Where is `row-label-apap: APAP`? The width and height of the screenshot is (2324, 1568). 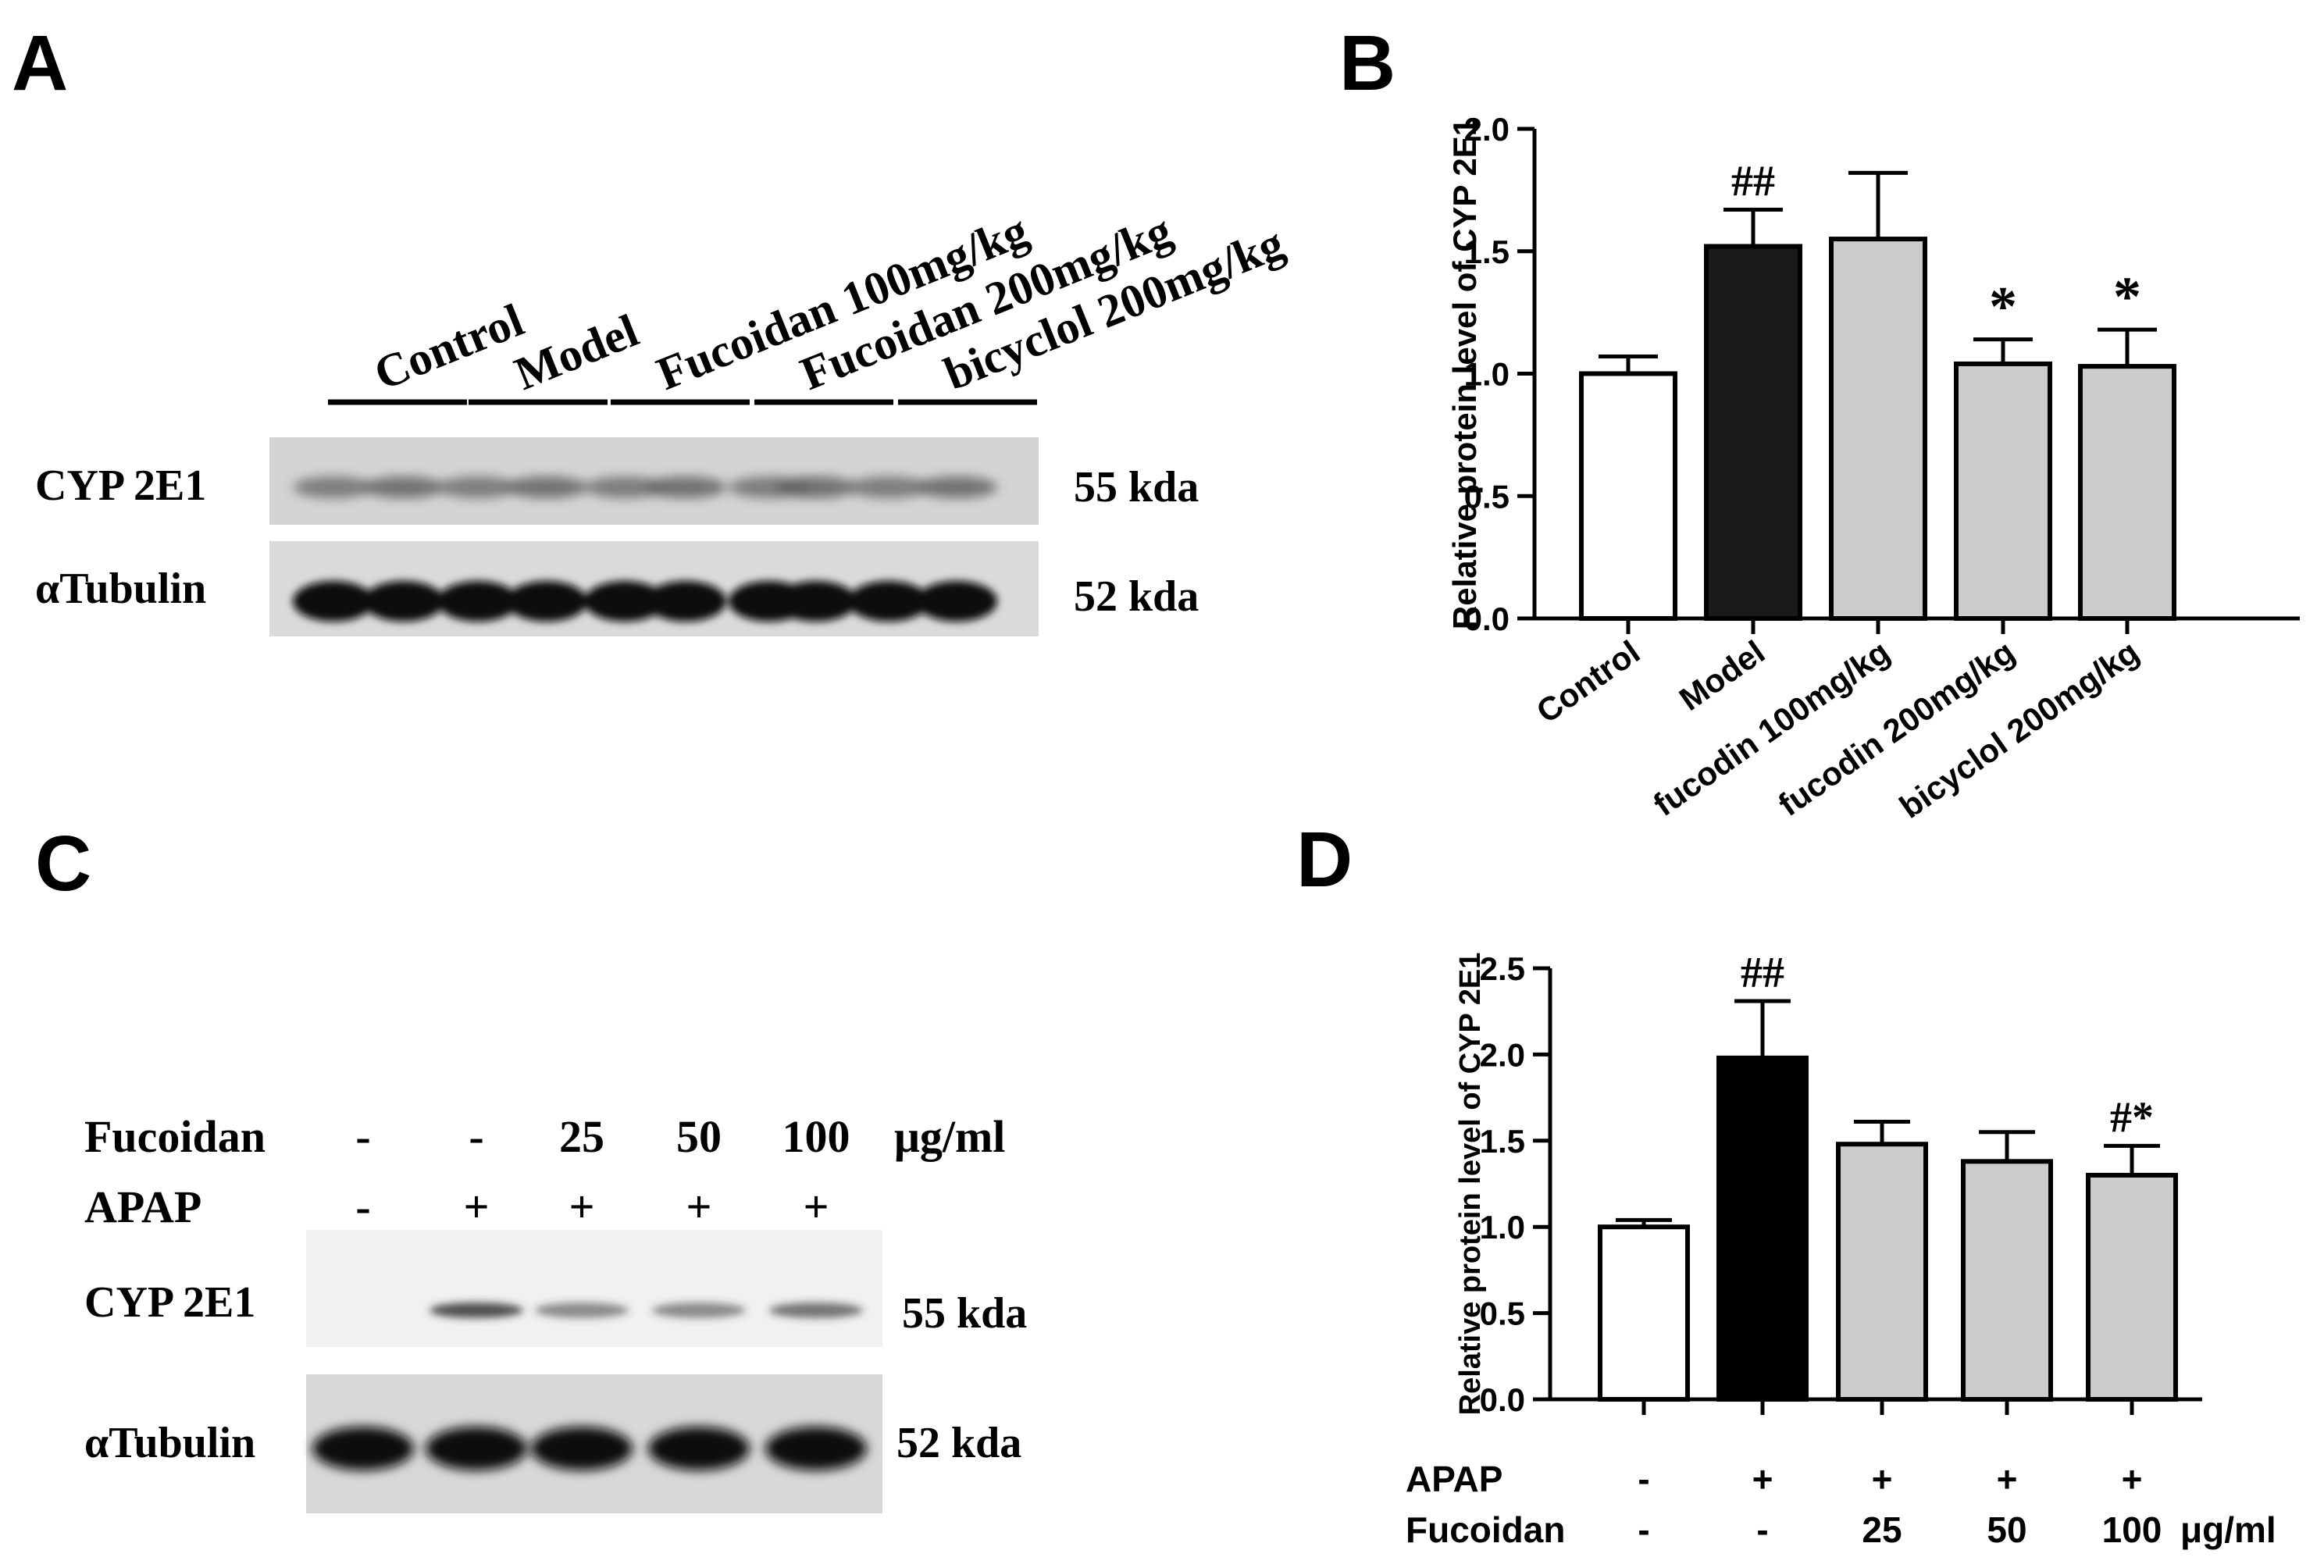
row-label-apap: APAP is located at coordinates (142, 1206).